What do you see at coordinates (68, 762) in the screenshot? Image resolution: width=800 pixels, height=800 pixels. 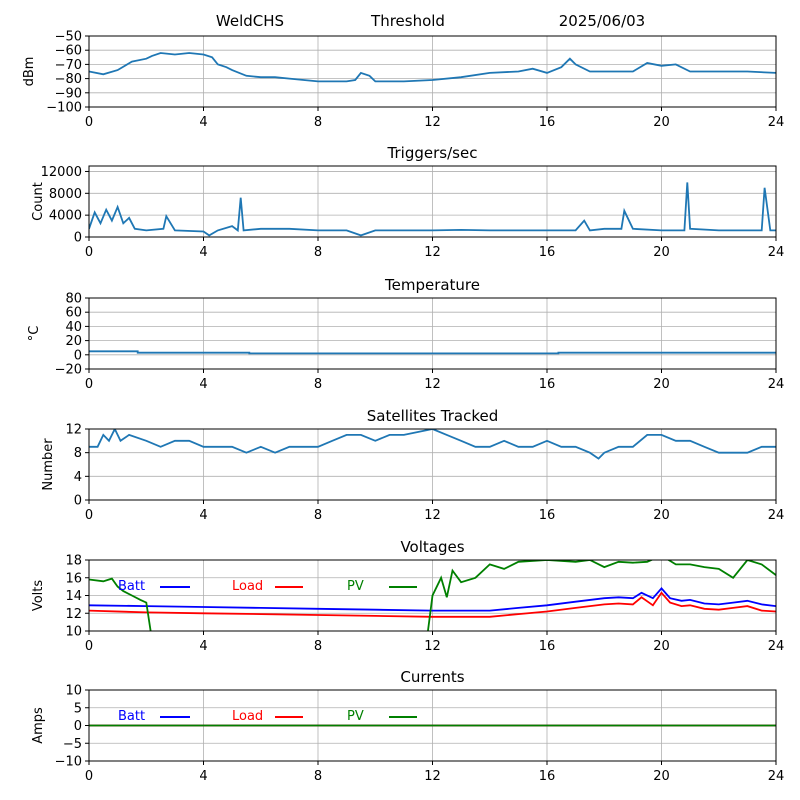 I see `y-tick-label: −10` at bounding box center [68, 762].